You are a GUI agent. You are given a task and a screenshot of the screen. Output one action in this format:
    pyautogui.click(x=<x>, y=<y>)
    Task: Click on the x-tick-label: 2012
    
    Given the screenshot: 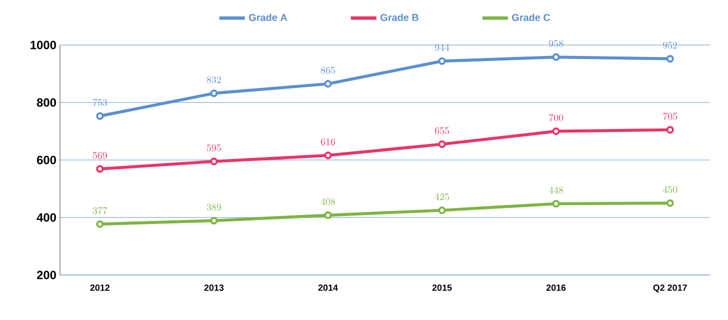 What is the action you would take?
    pyautogui.click(x=100, y=287)
    